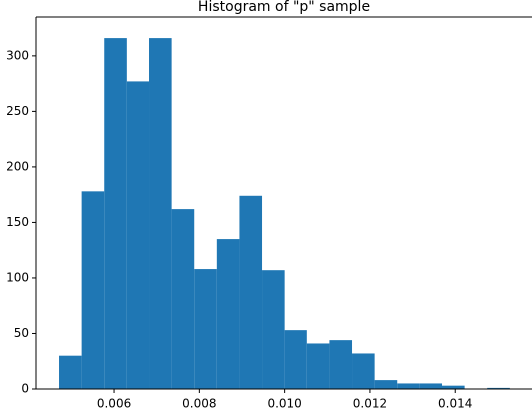 The width and height of the screenshot is (532, 413). I want to click on y-tick-label: 300, so click(17, 55).